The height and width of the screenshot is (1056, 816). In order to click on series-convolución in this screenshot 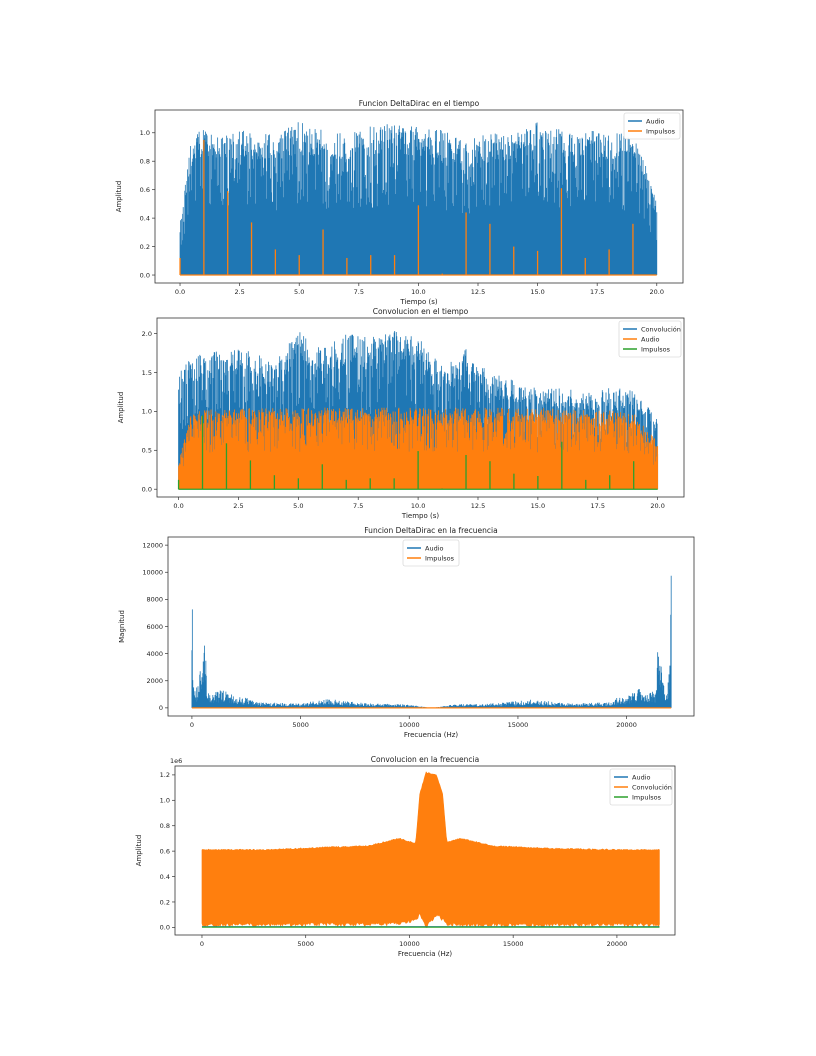, I will do `click(430, 849)`.